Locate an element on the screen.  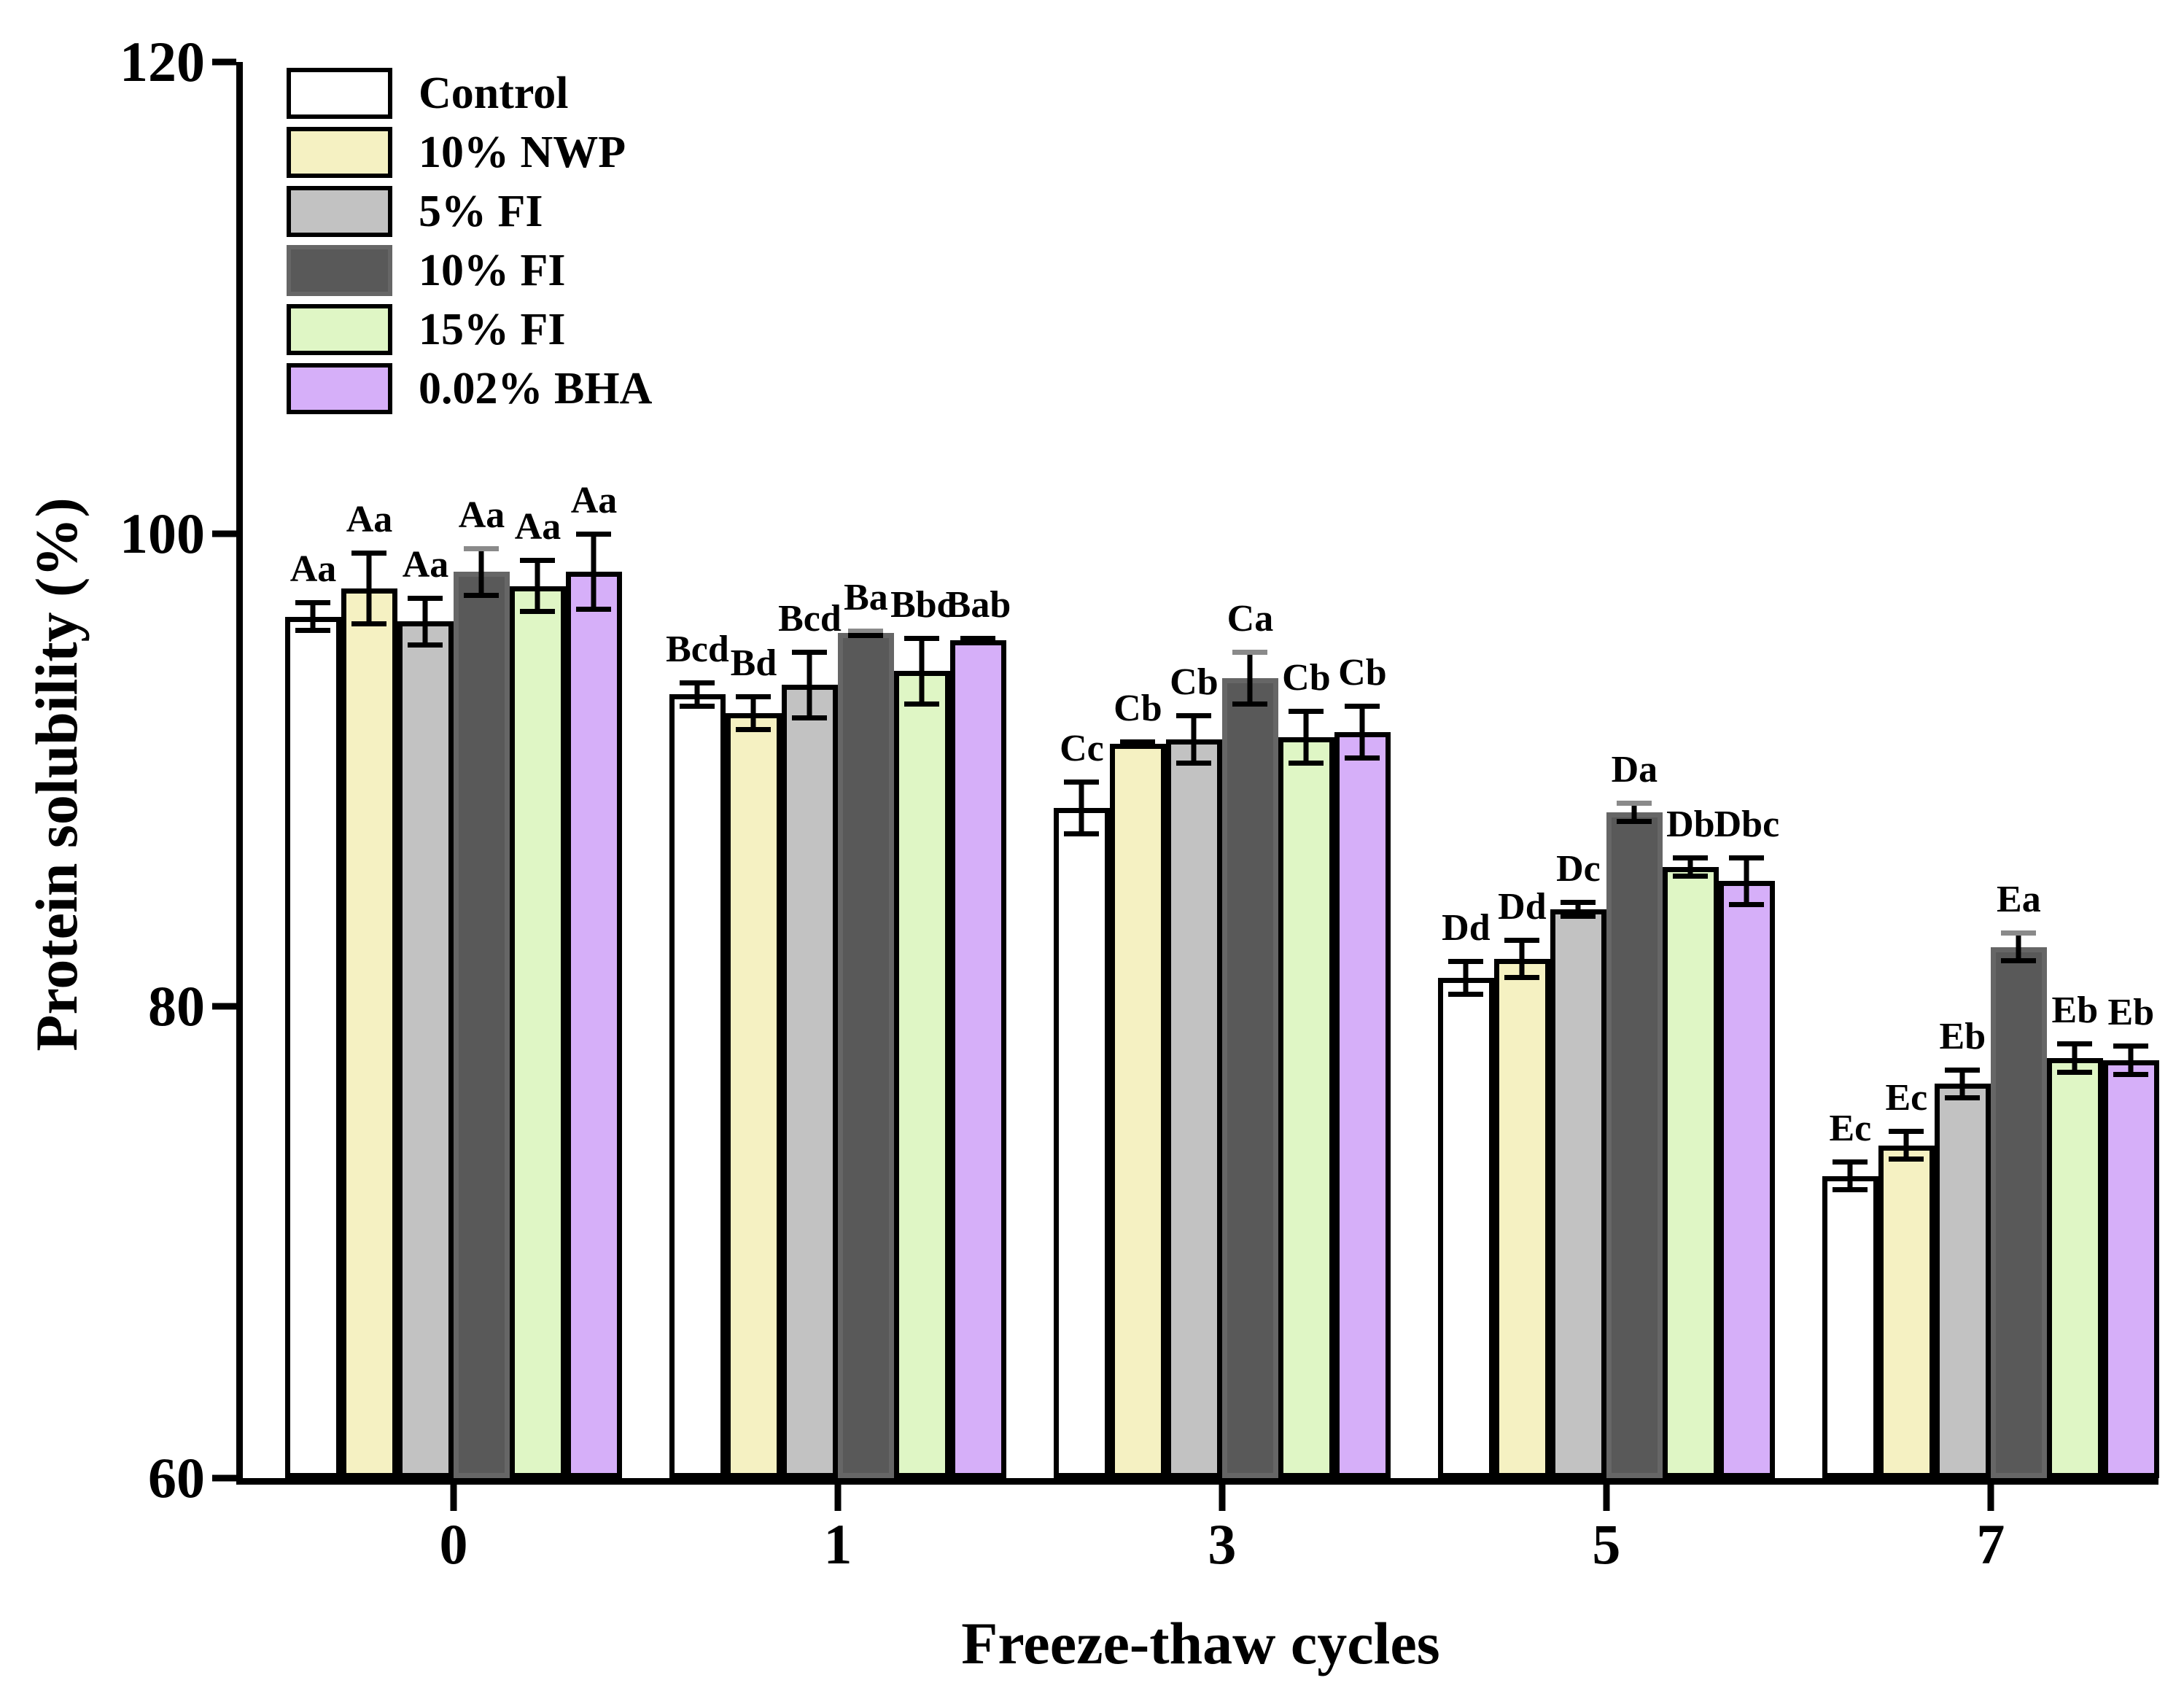
x-tick-label: 3 is located at coordinates (1222, 1544).